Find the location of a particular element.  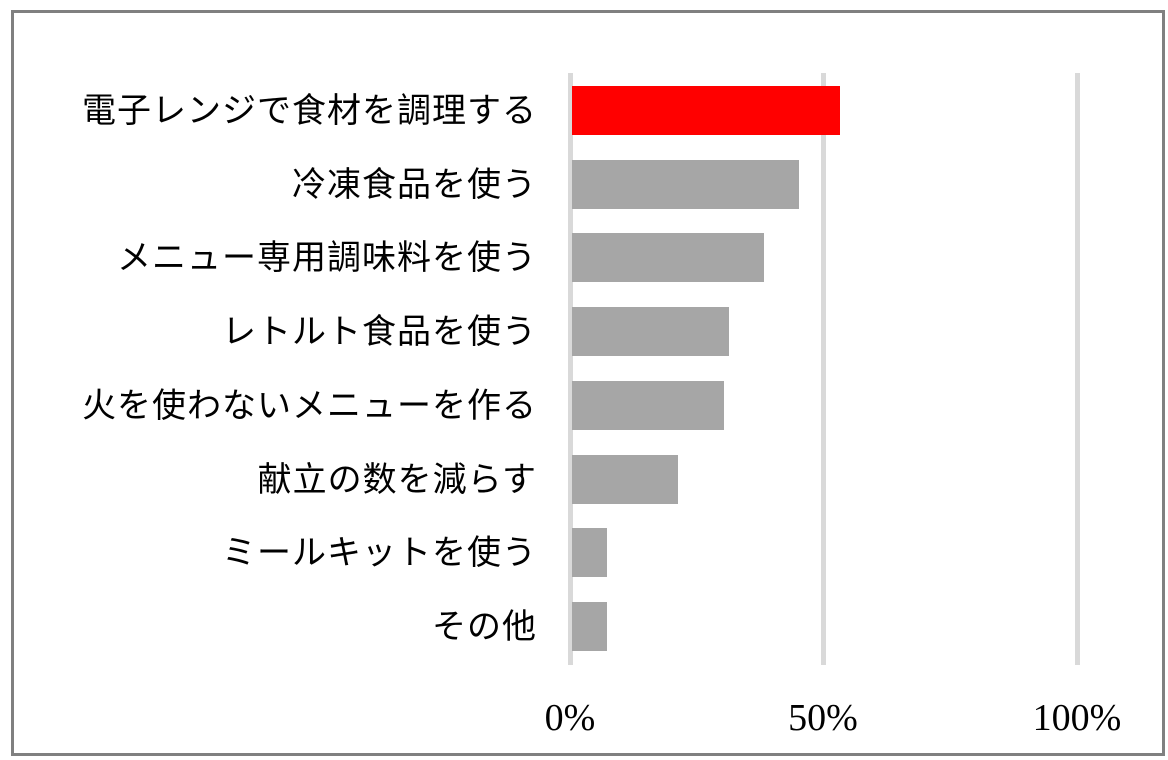

category-label: レトルト食品を使う is located at coordinates (379, 332).